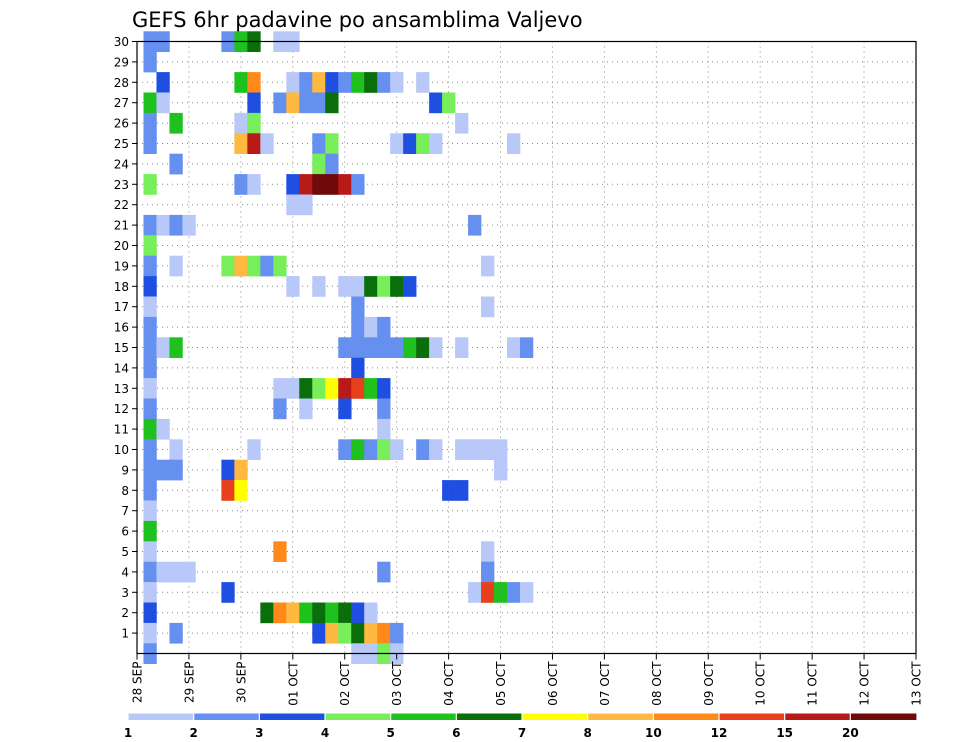 Image resolution: width=960 pixels, height=742 pixels. What do you see at coordinates (850, 733) in the screenshot?
I see `colorbar-label: 20` at bounding box center [850, 733].